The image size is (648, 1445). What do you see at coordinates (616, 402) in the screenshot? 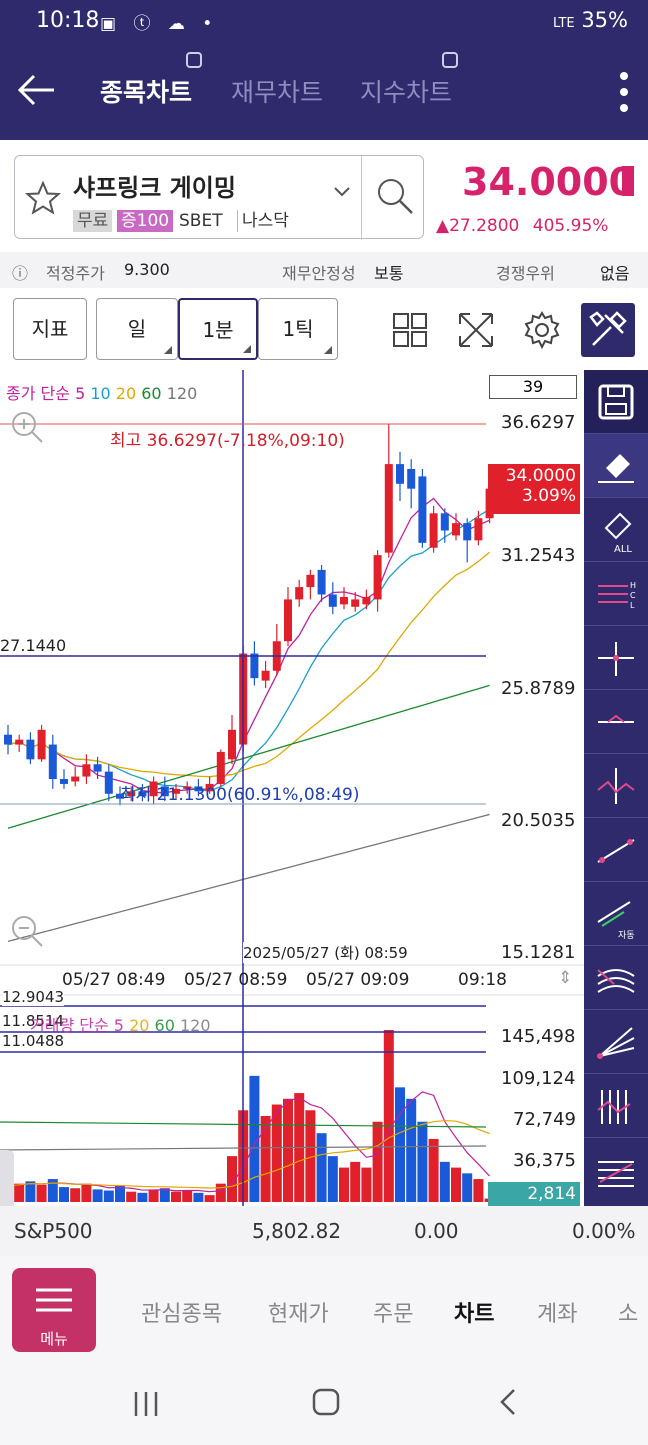
I see `save-button` at bounding box center [616, 402].